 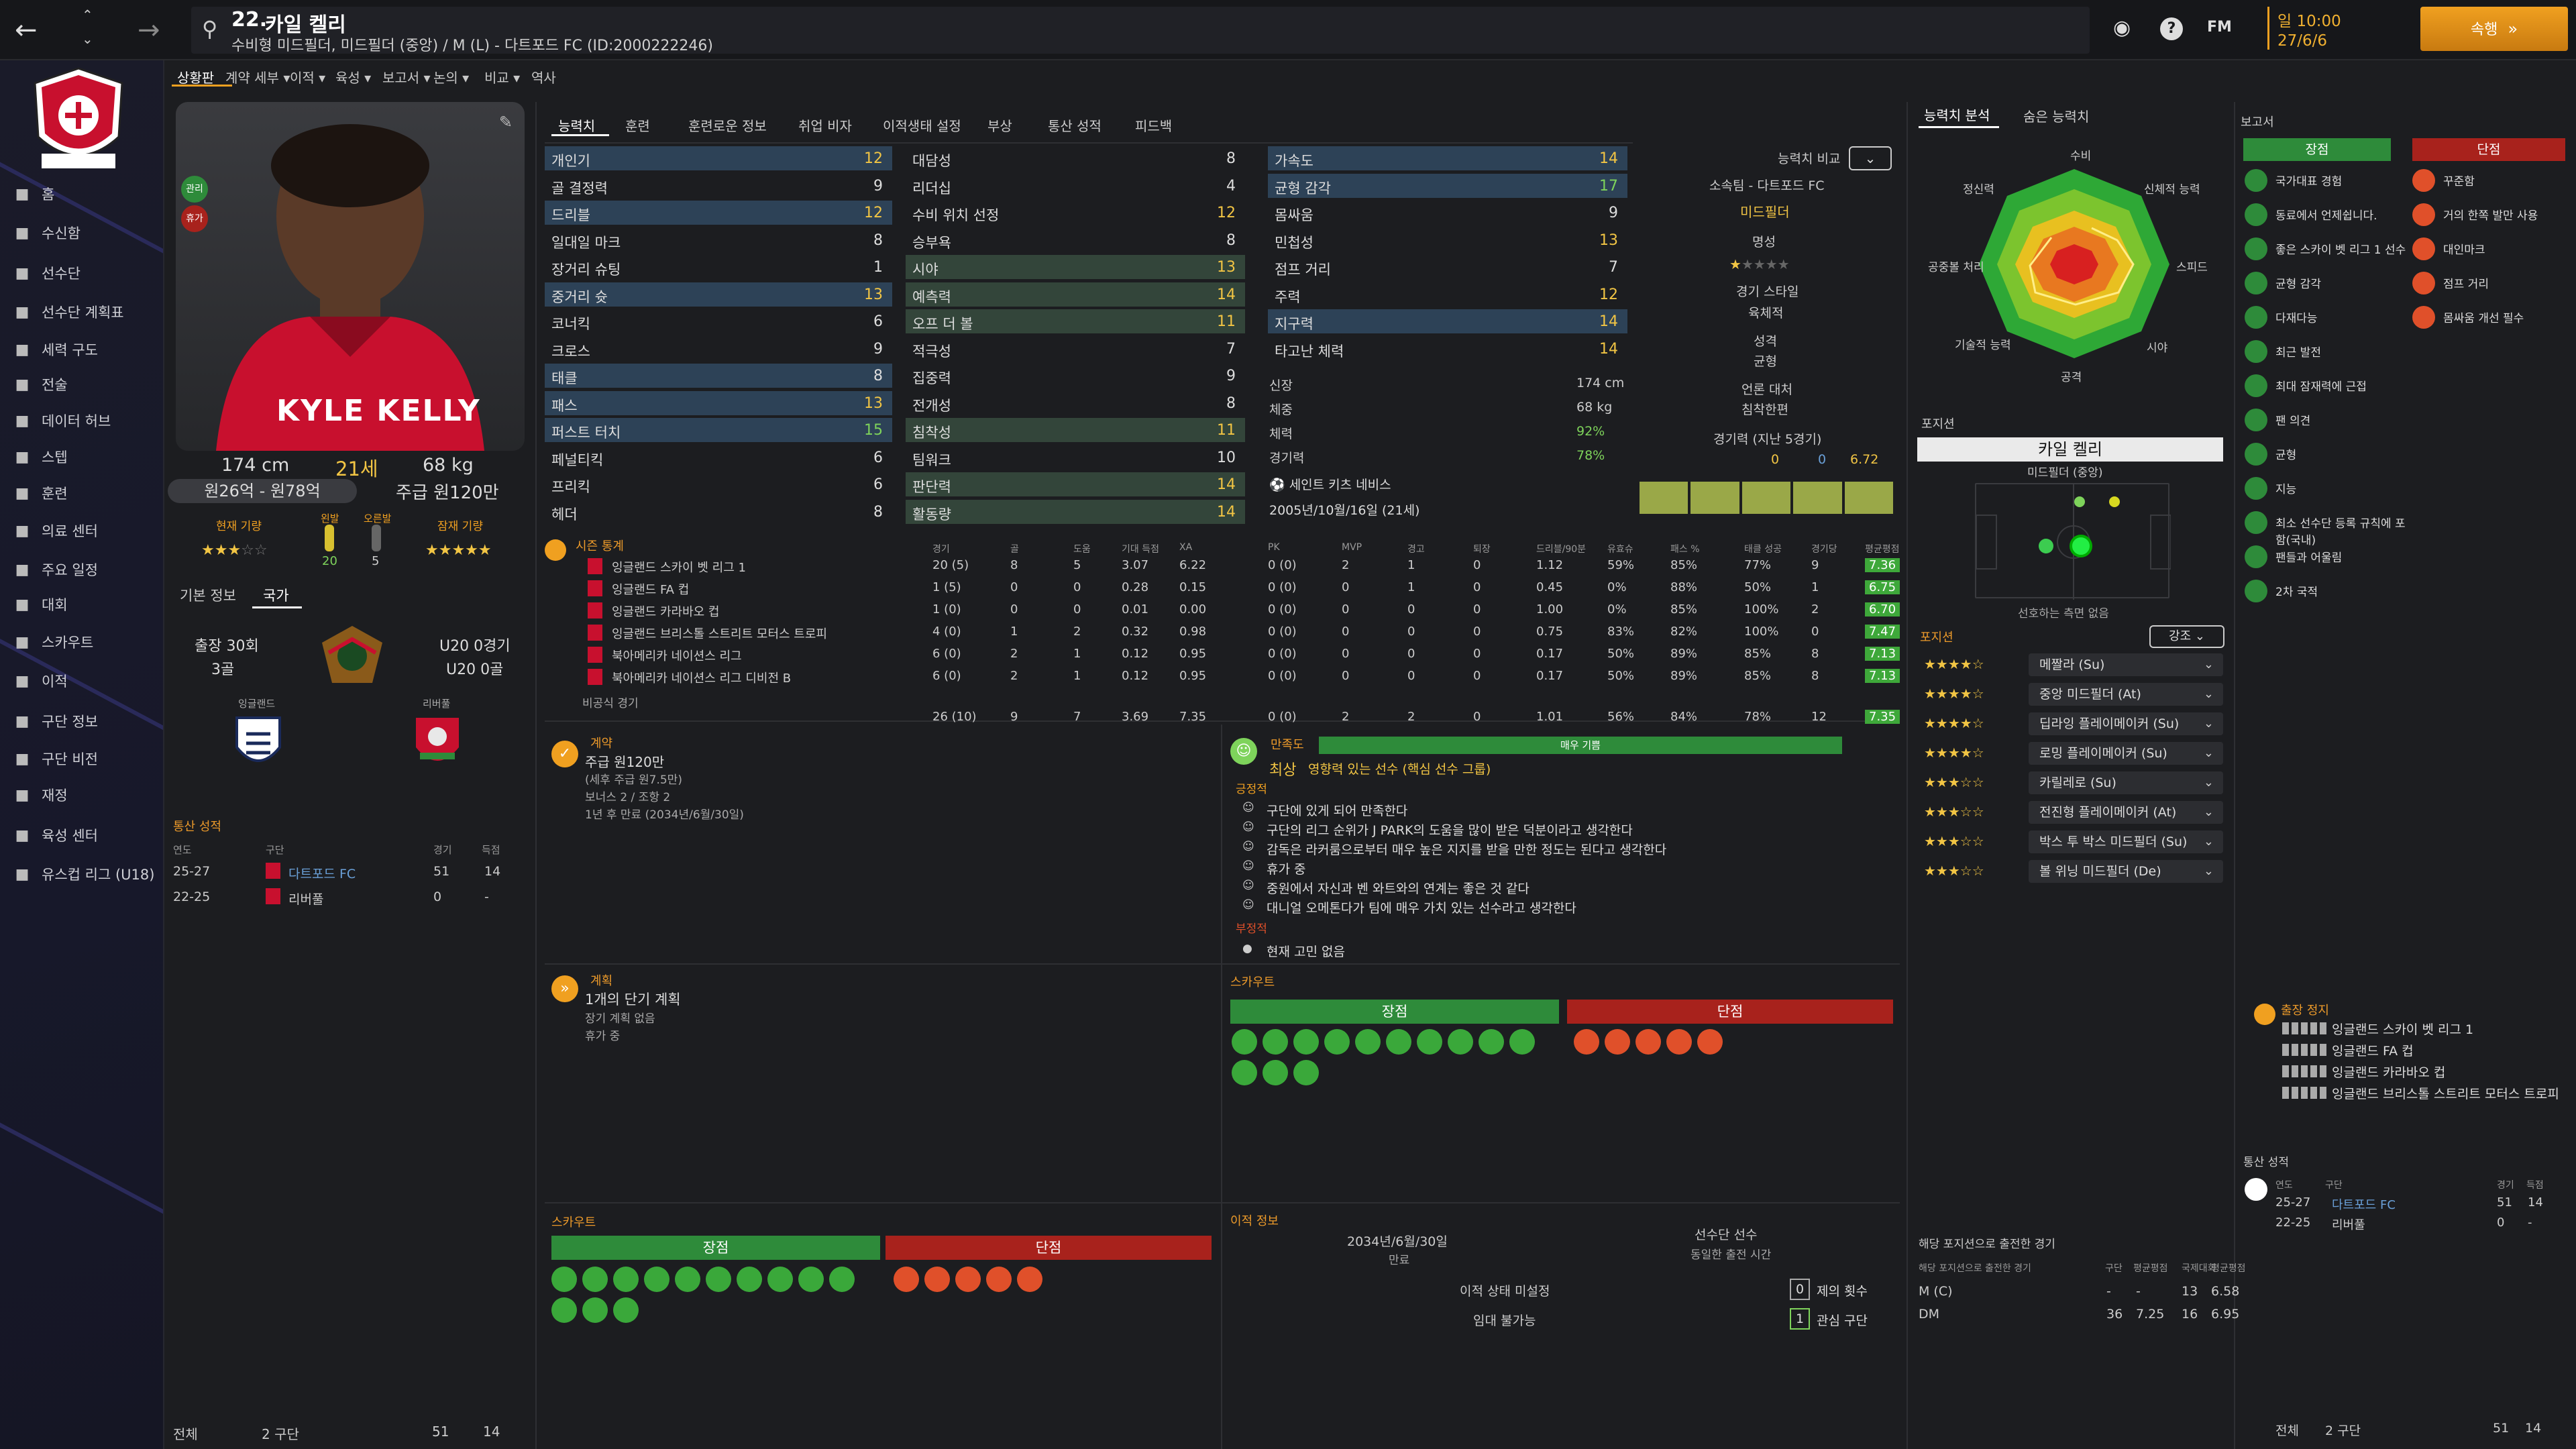 What do you see at coordinates (46, 232) in the screenshot?
I see `sidebar-item-1: ■ 수신함` at bounding box center [46, 232].